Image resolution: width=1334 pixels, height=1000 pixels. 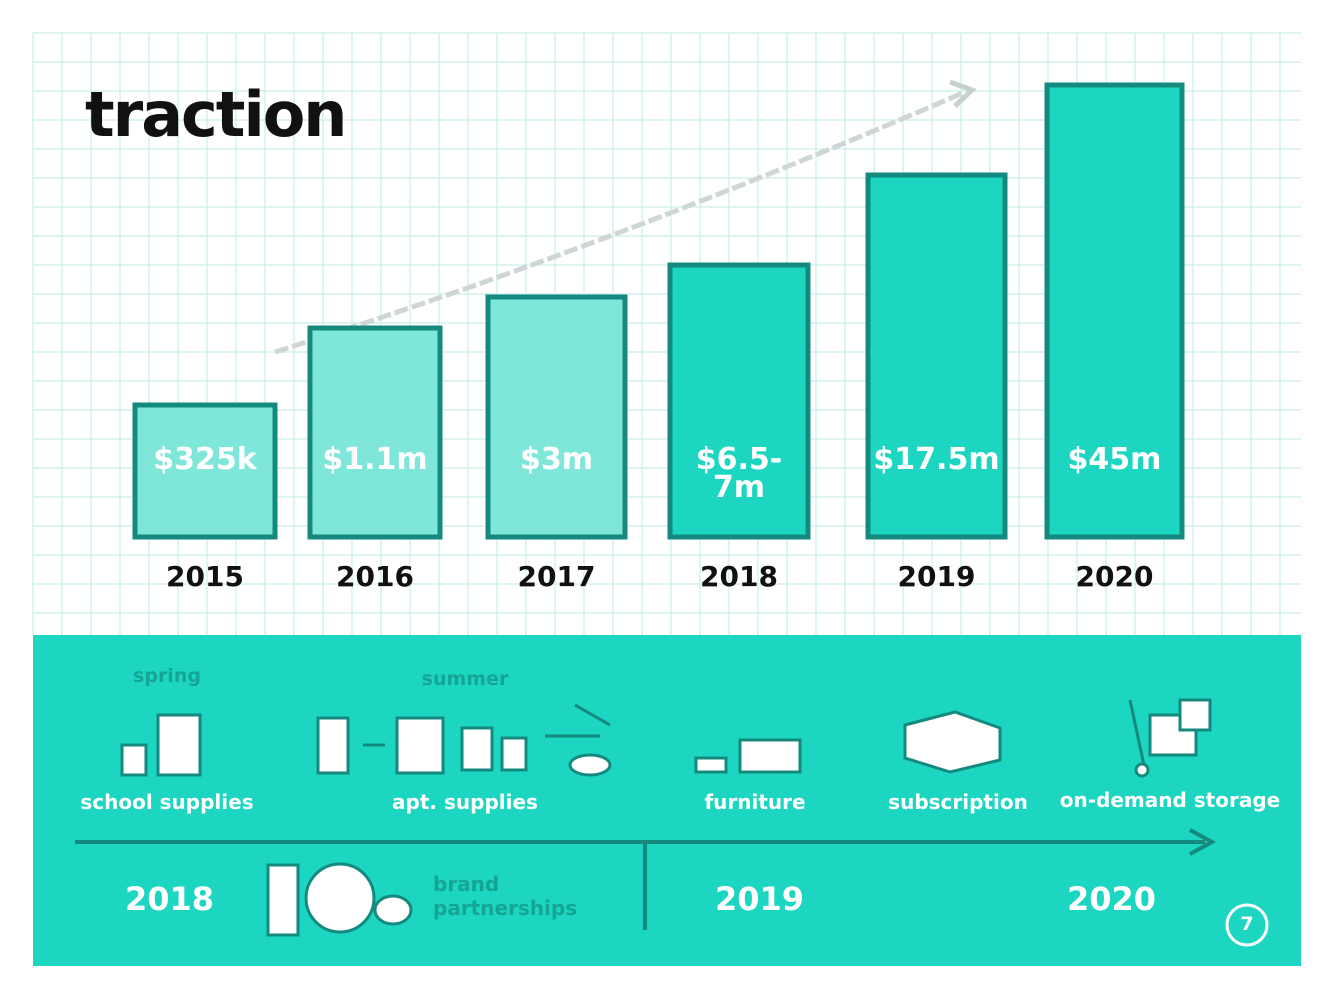 What do you see at coordinates (170, 899) in the screenshot?
I see `timeline-year: 2018` at bounding box center [170, 899].